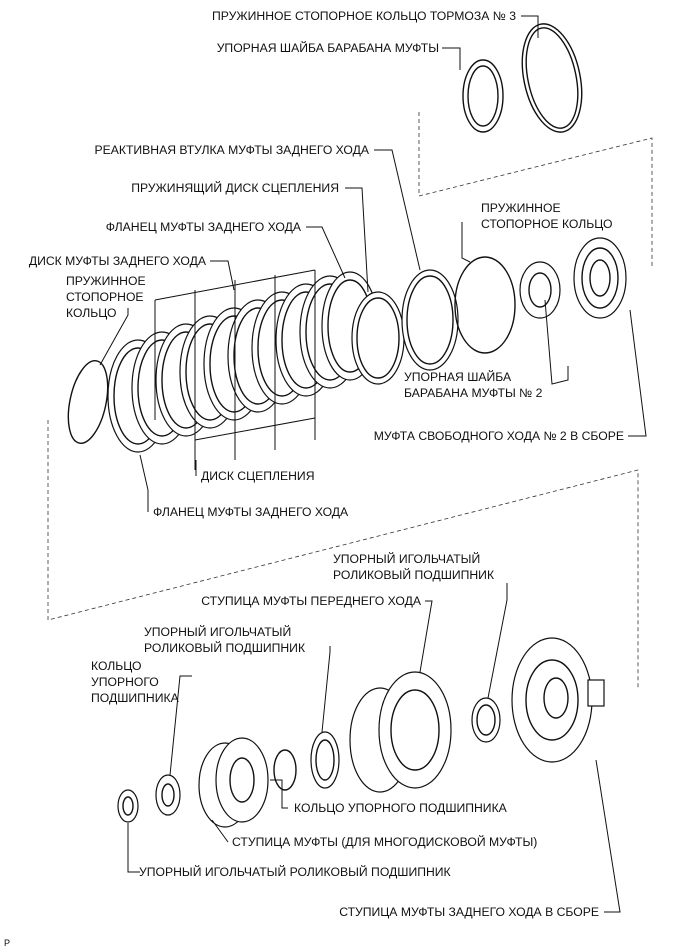  Describe the element at coordinates (128, 806) in the screenshot. I see `needle-bearing-bottom-part` at that location.